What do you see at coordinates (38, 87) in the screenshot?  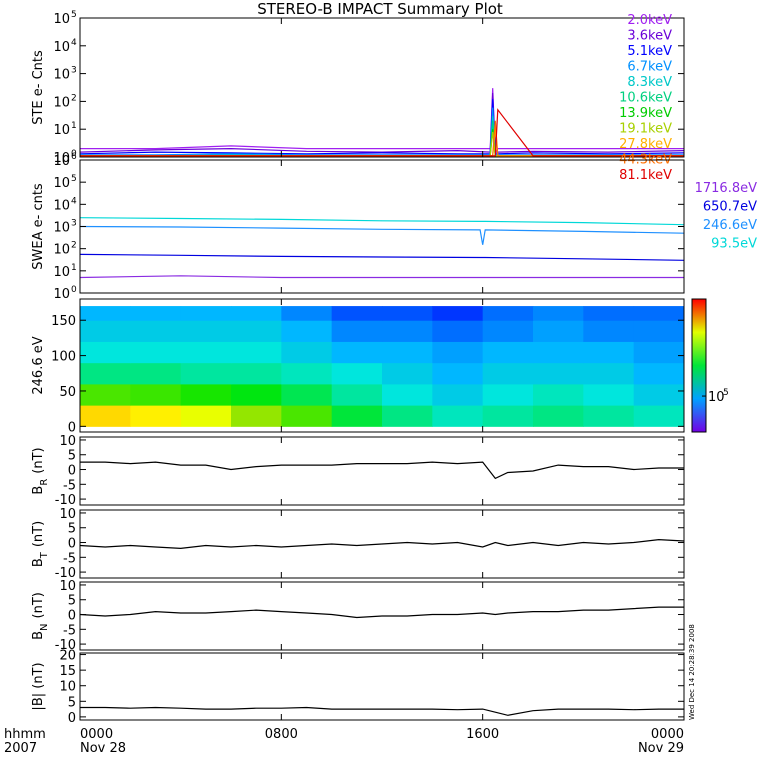 I see `y-axis-label: STE e- Cnts` at bounding box center [38, 87].